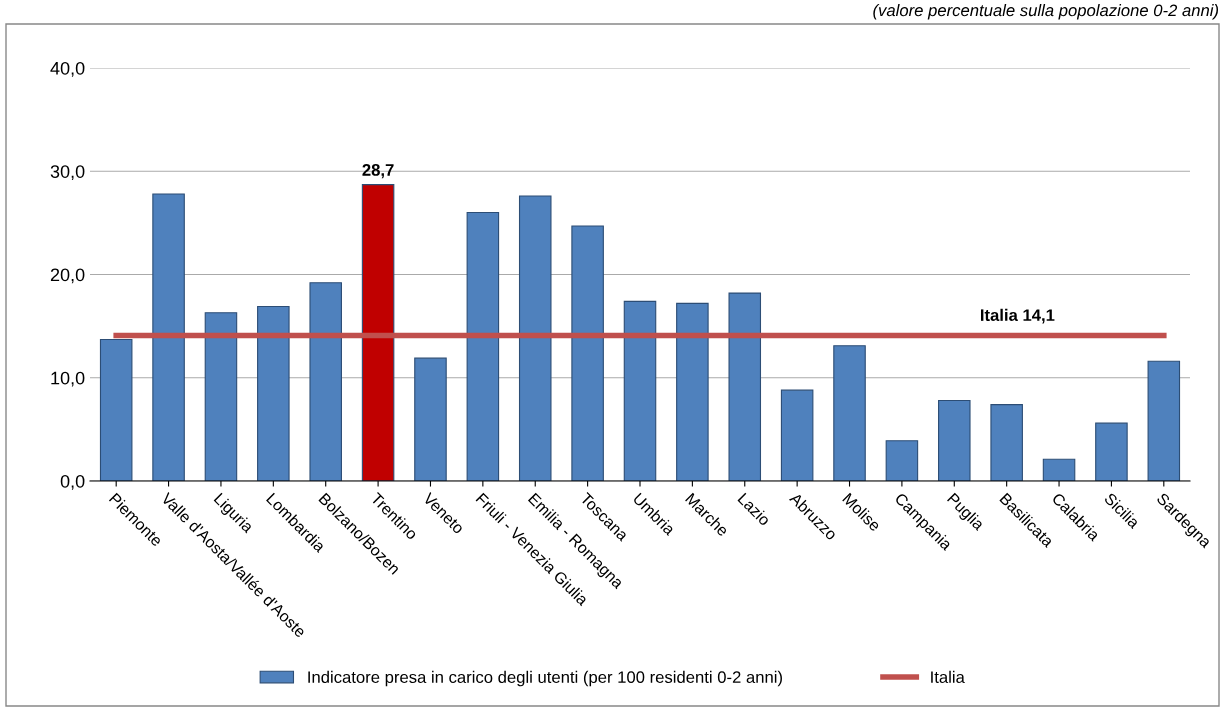 This screenshot has height=712, width=1225. I want to click on data-label: 28,7, so click(378, 171).